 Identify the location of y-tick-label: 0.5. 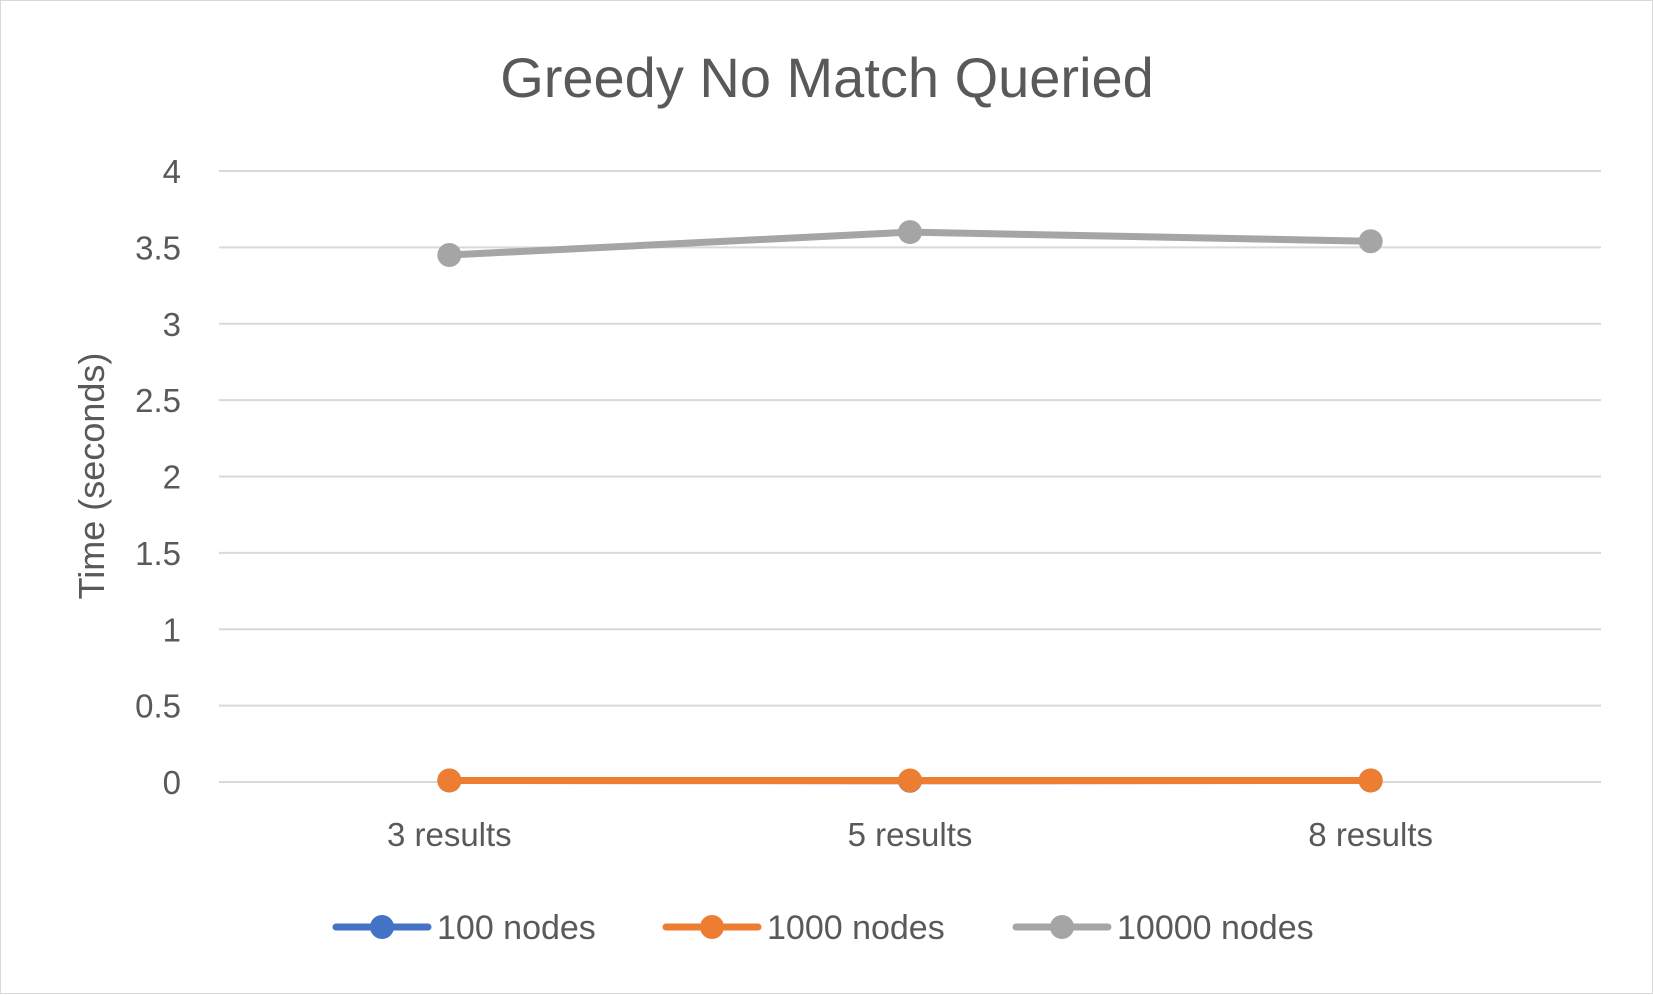
(158, 706).